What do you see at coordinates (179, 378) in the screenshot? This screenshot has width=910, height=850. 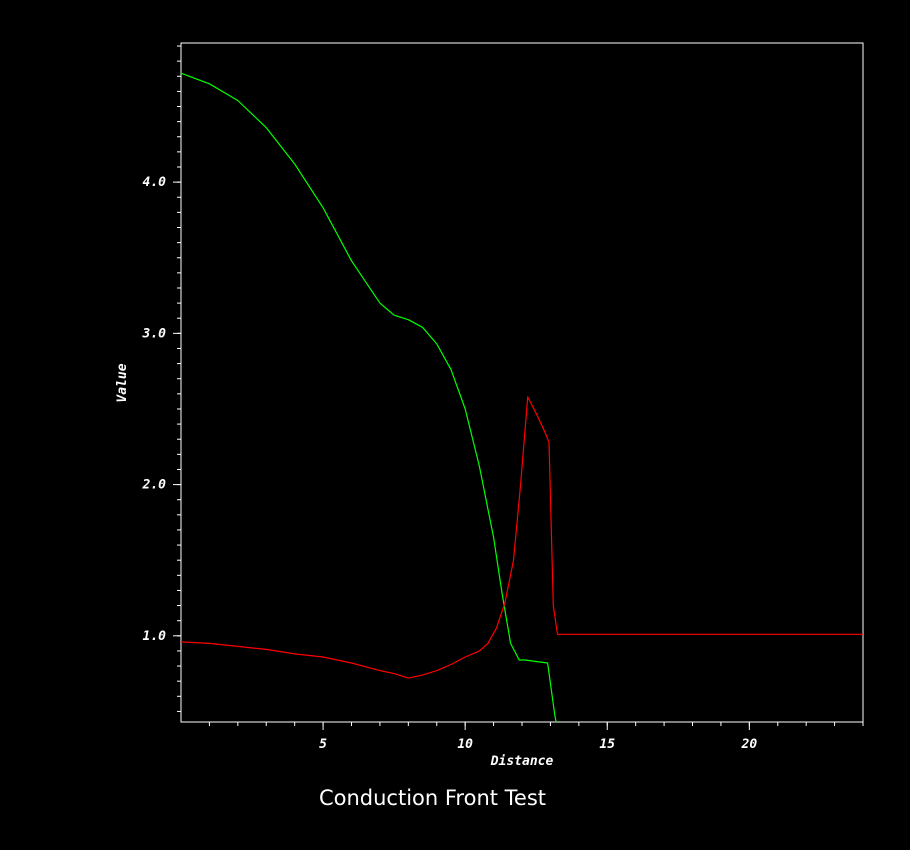 I see `y-minor-ticks` at bounding box center [179, 378].